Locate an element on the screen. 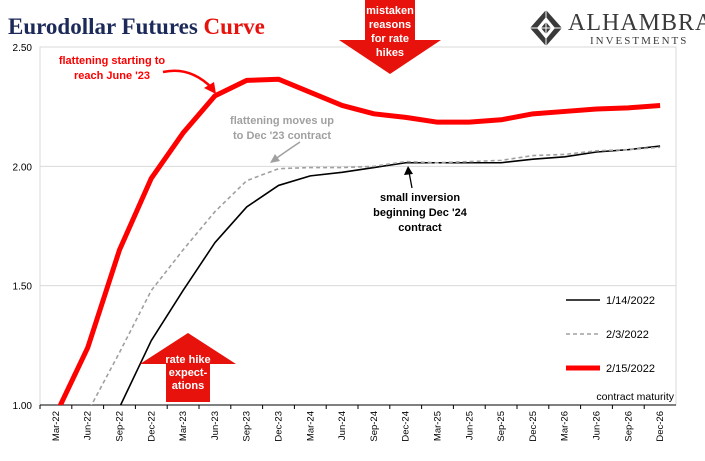  red-annotation-text: flattening starting to is located at coordinates (112, 61).